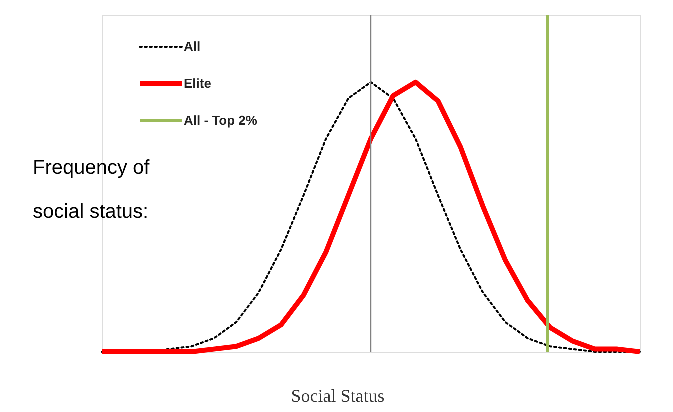 The width and height of the screenshot is (673, 412). What do you see at coordinates (91, 190) in the screenshot?
I see `y-axis-title: Frequency of social status:` at bounding box center [91, 190].